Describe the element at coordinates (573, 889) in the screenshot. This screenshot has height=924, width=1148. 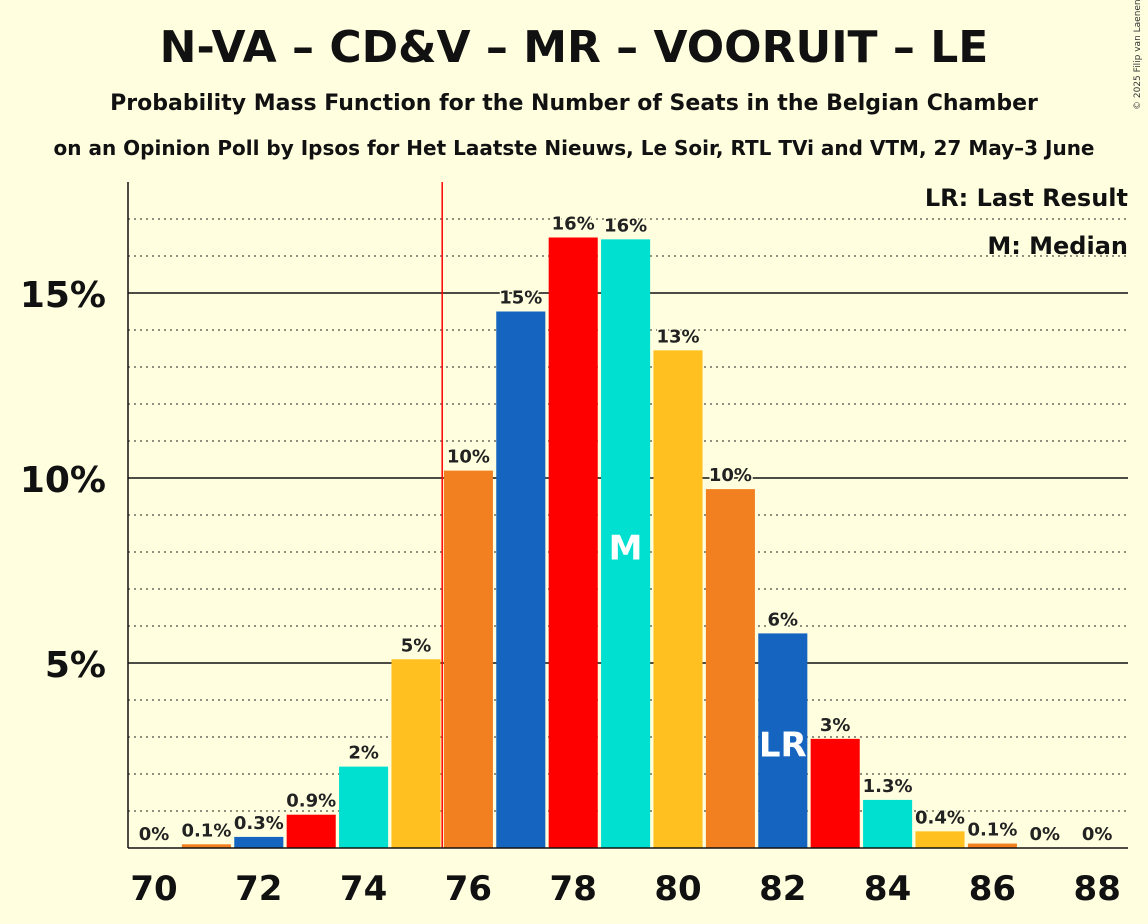
I see `x-tick-label: 78` at that location.